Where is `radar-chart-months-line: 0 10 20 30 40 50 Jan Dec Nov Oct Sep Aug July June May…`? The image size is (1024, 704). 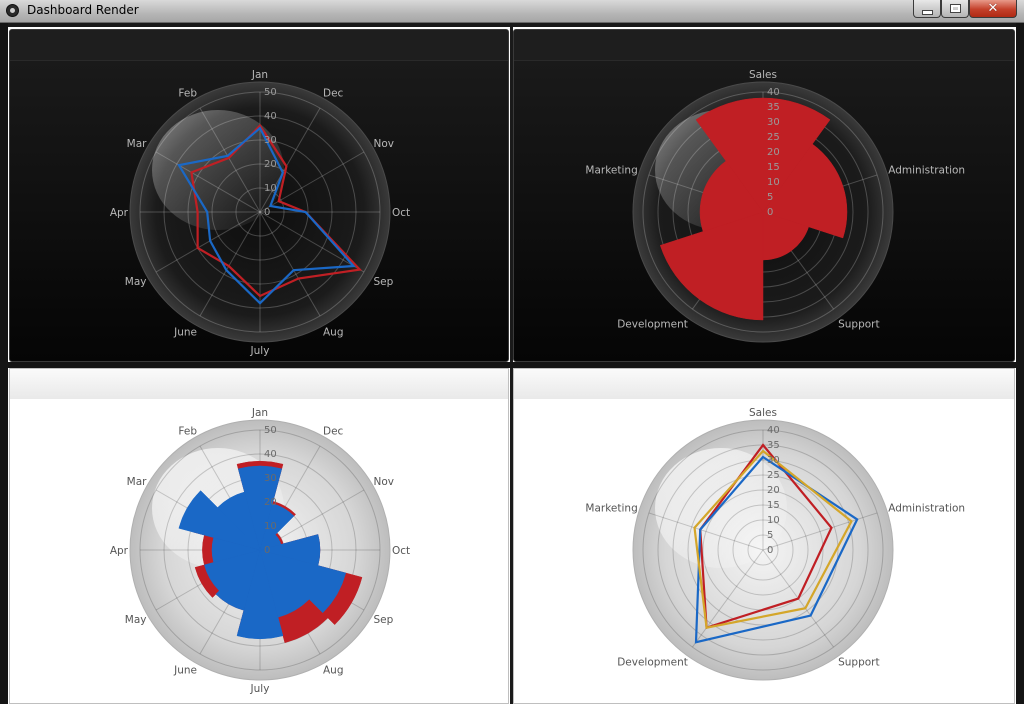 radar-chart-months-line: 0 10 20 30 40 50 Jan Dec Nov Oct Sep Aug July June May… is located at coordinates (260, 213).